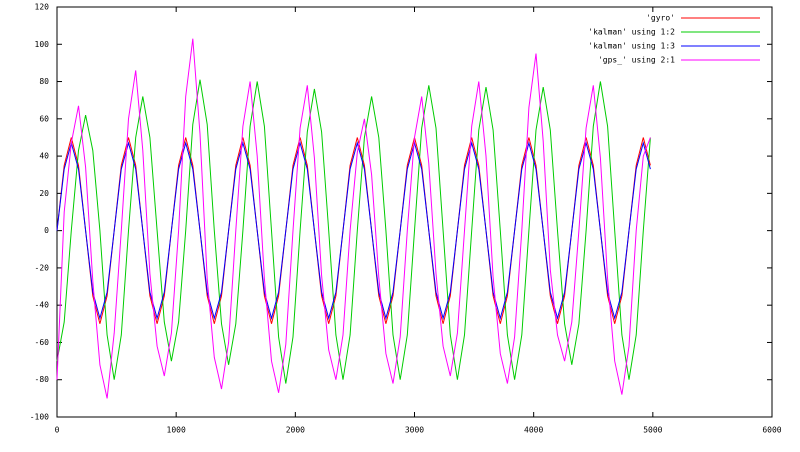 This screenshot has width=800, height=452. What do you see at coordinates (42, 379) in the screenshot?
I see `y-tick-label: -80` at bounding box center [42, 379].